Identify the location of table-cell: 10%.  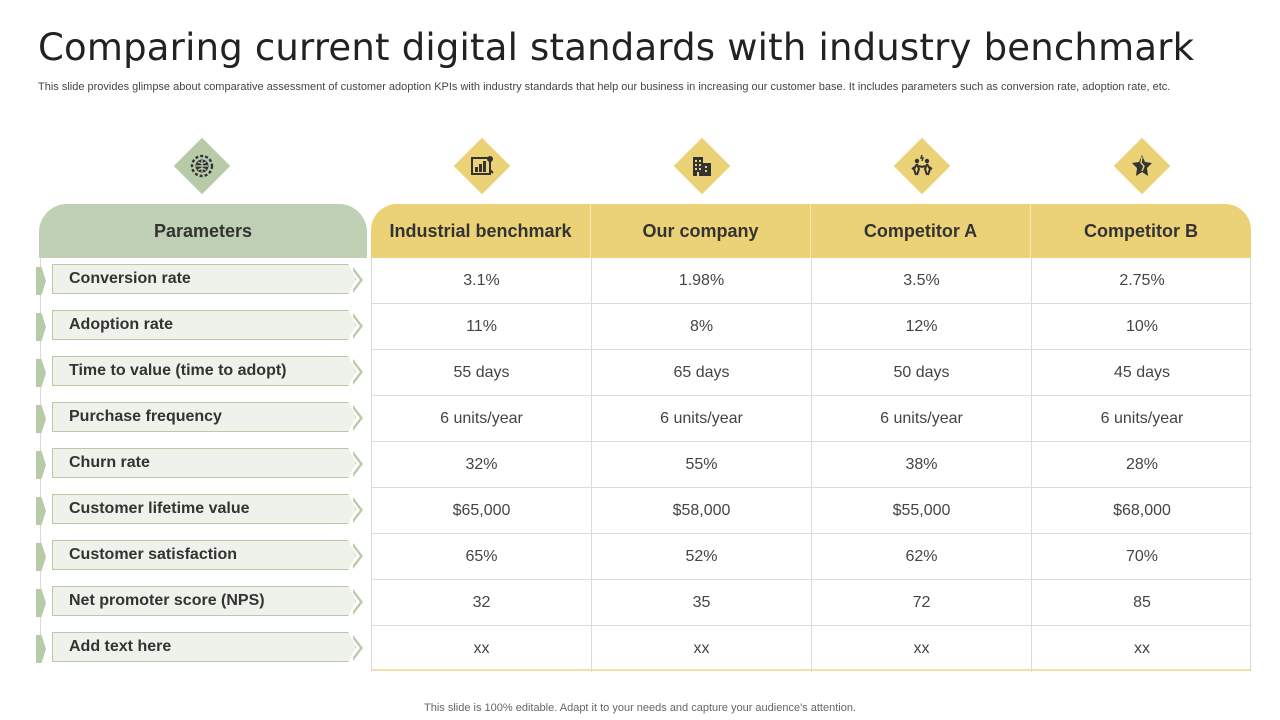
(1142, 327).